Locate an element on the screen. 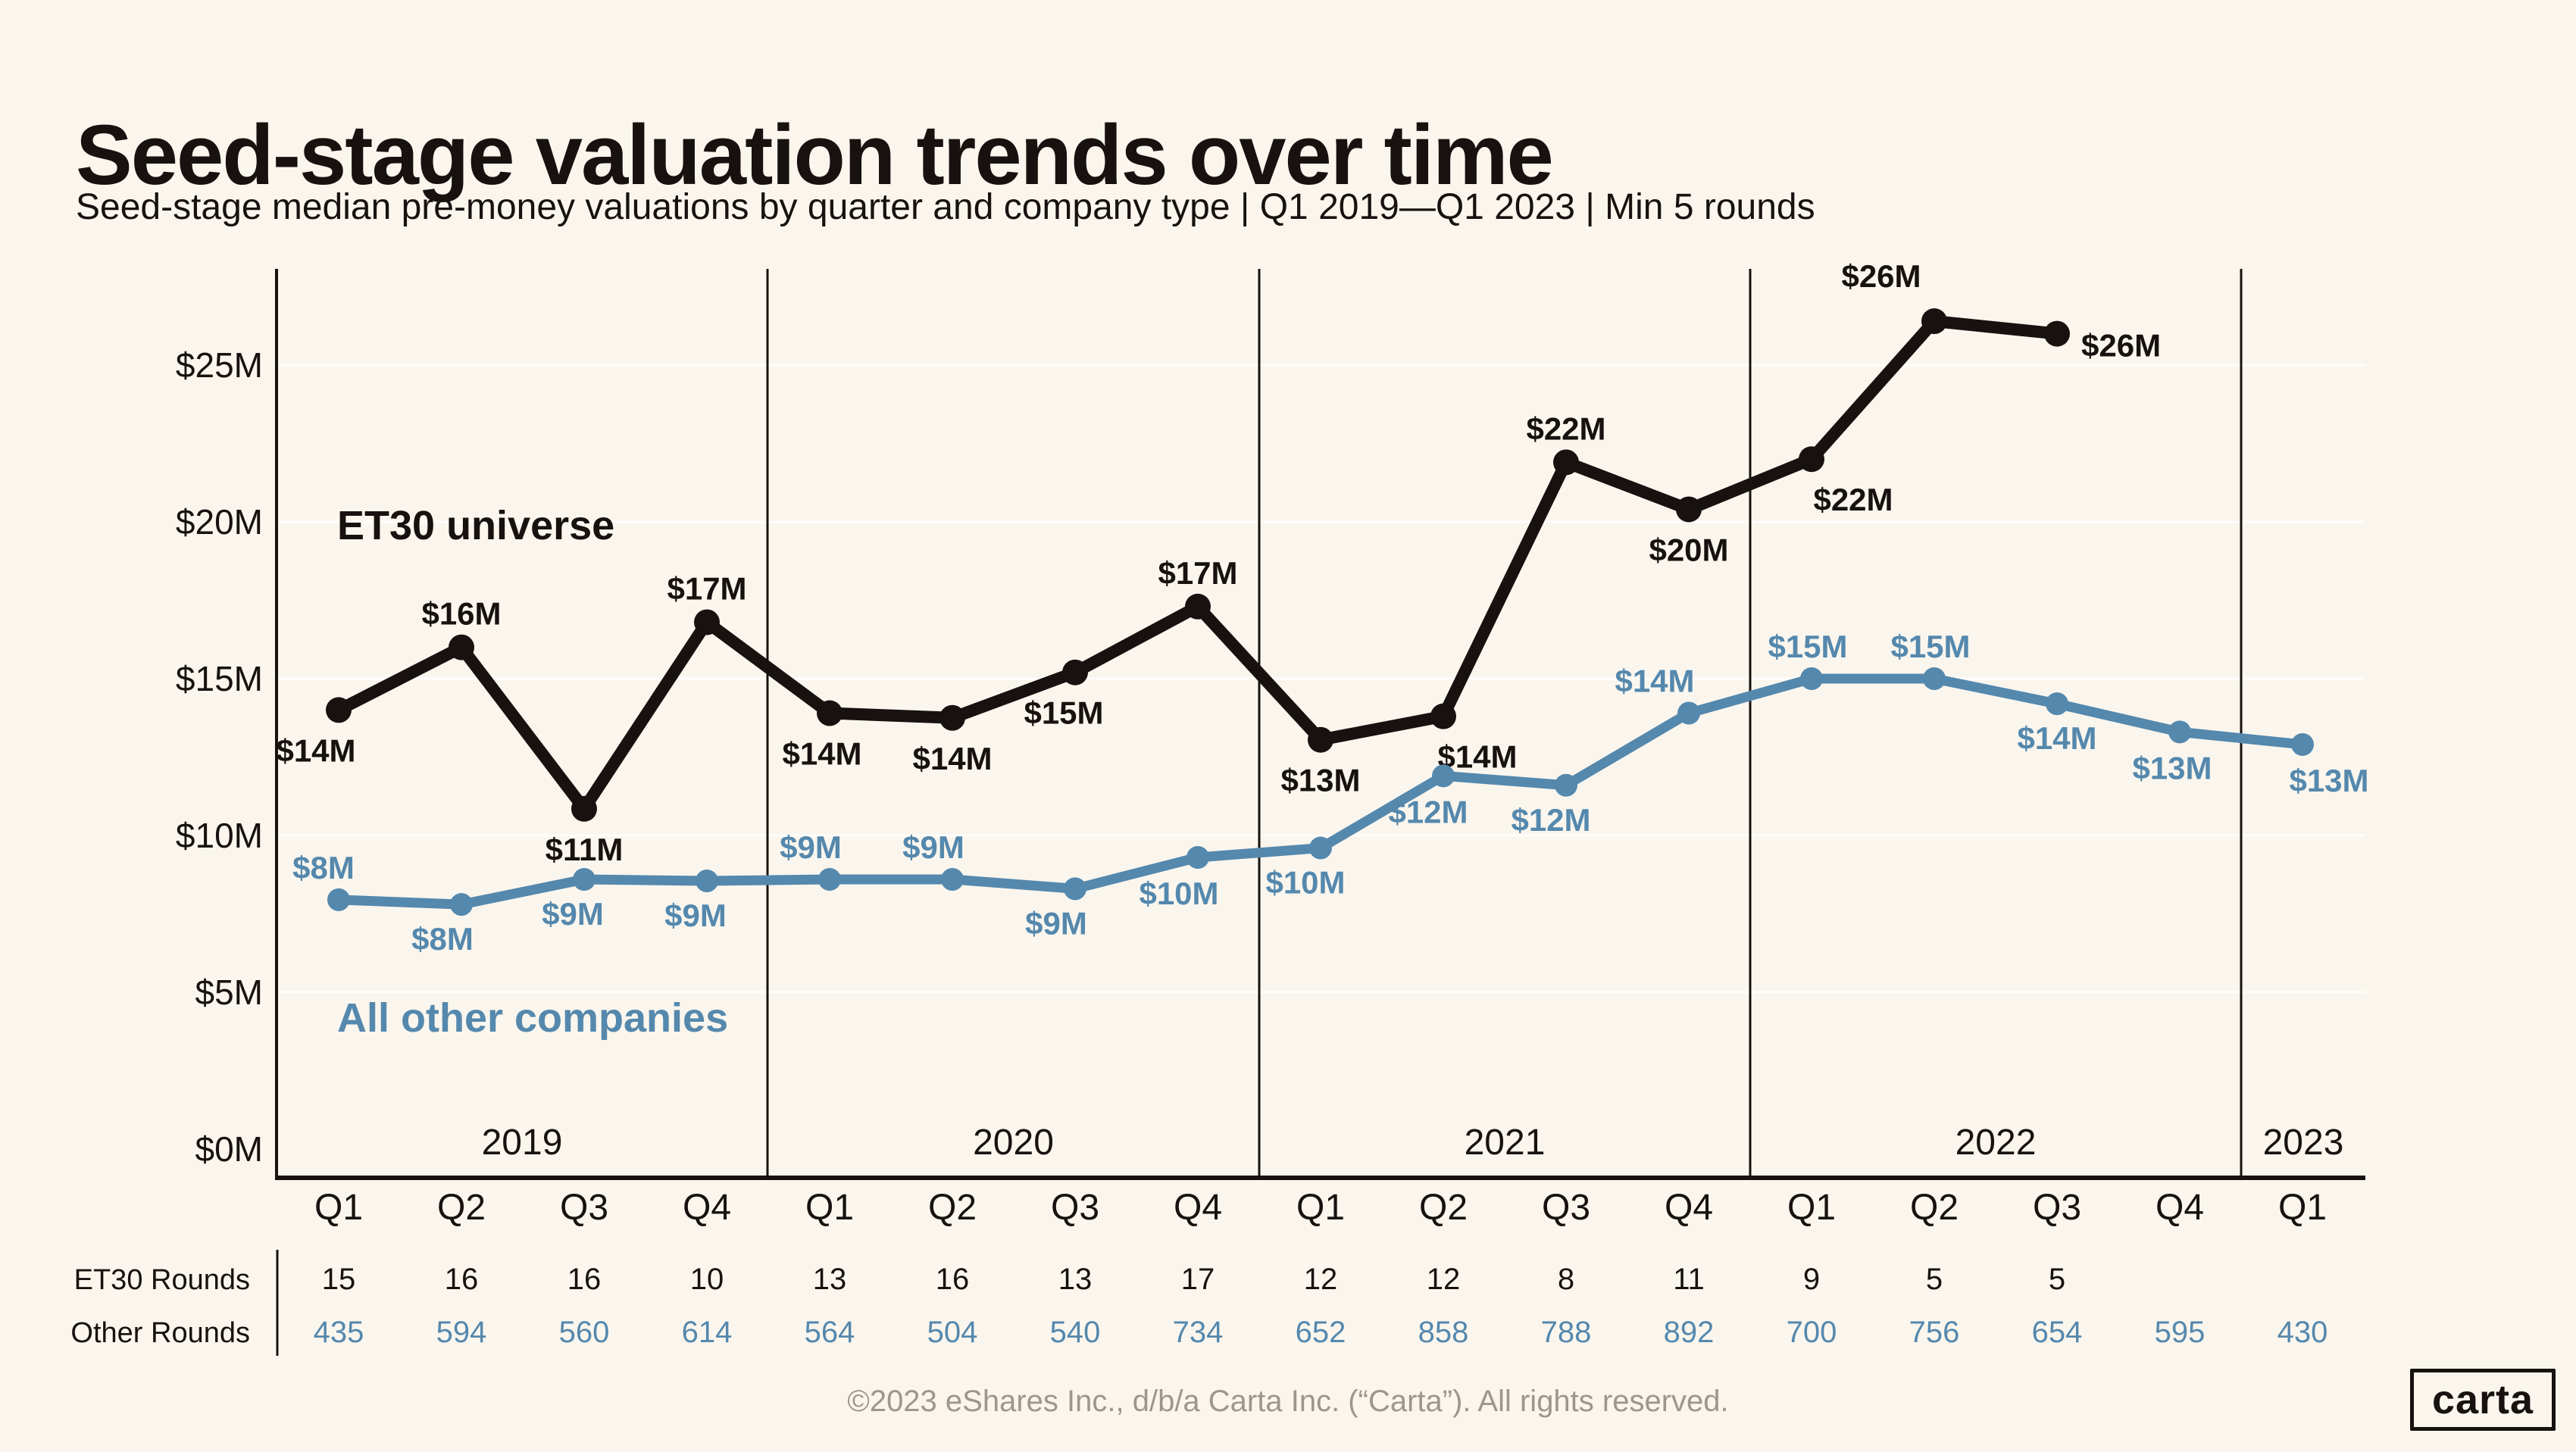 The image size is (2576, 1452). table-cell-value: 8 is located at coordinates (1566, 1279).